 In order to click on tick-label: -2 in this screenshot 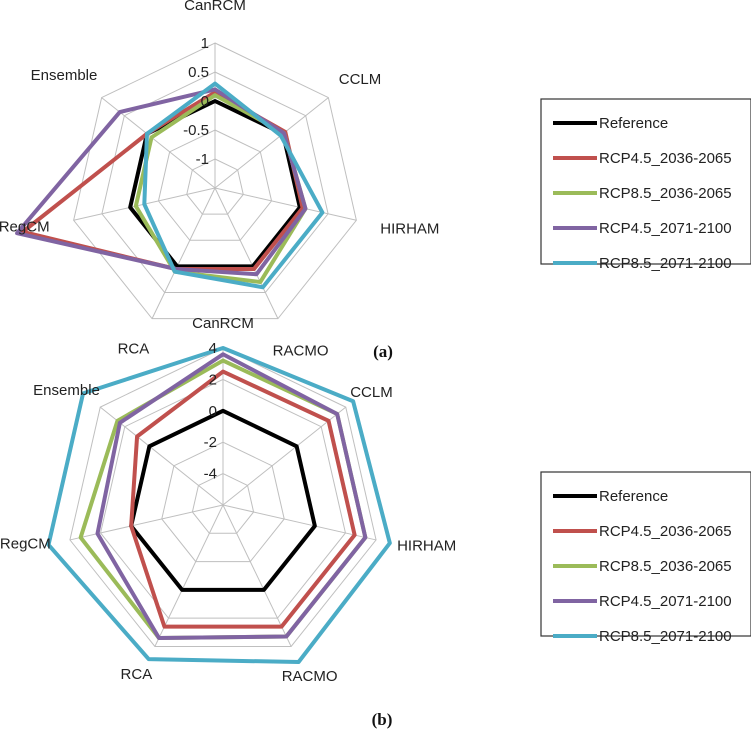, I will do `click(210, 442)`.